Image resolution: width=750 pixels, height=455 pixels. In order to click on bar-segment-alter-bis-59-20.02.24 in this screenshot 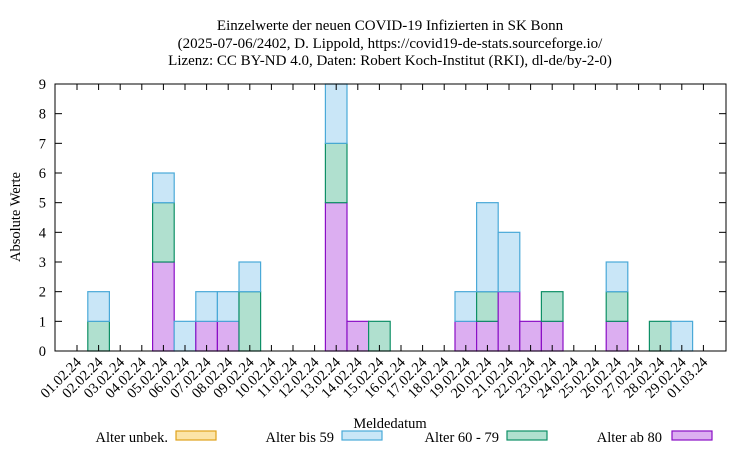, I will do `click(487, 247)`.